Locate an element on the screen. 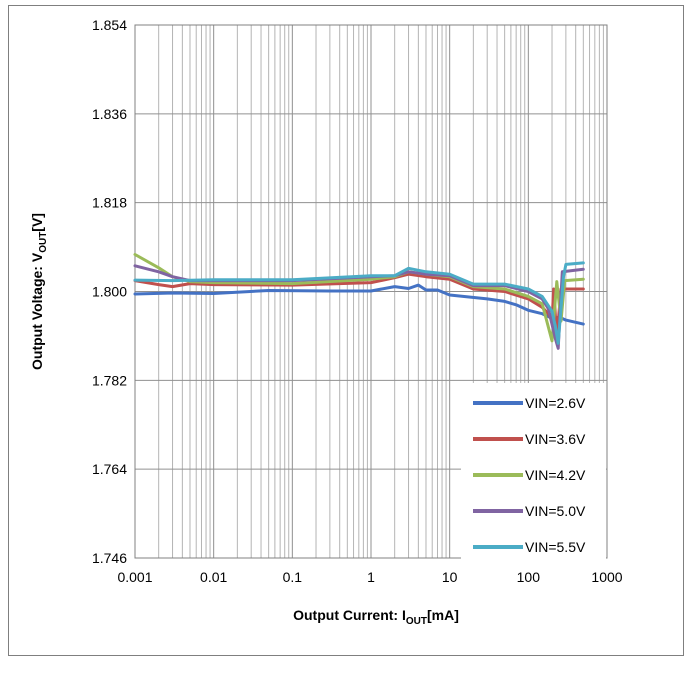 The height and width of the screenshot is (686, 694). legend-label: VIN=2.6V is located at coordinates (555, 403).